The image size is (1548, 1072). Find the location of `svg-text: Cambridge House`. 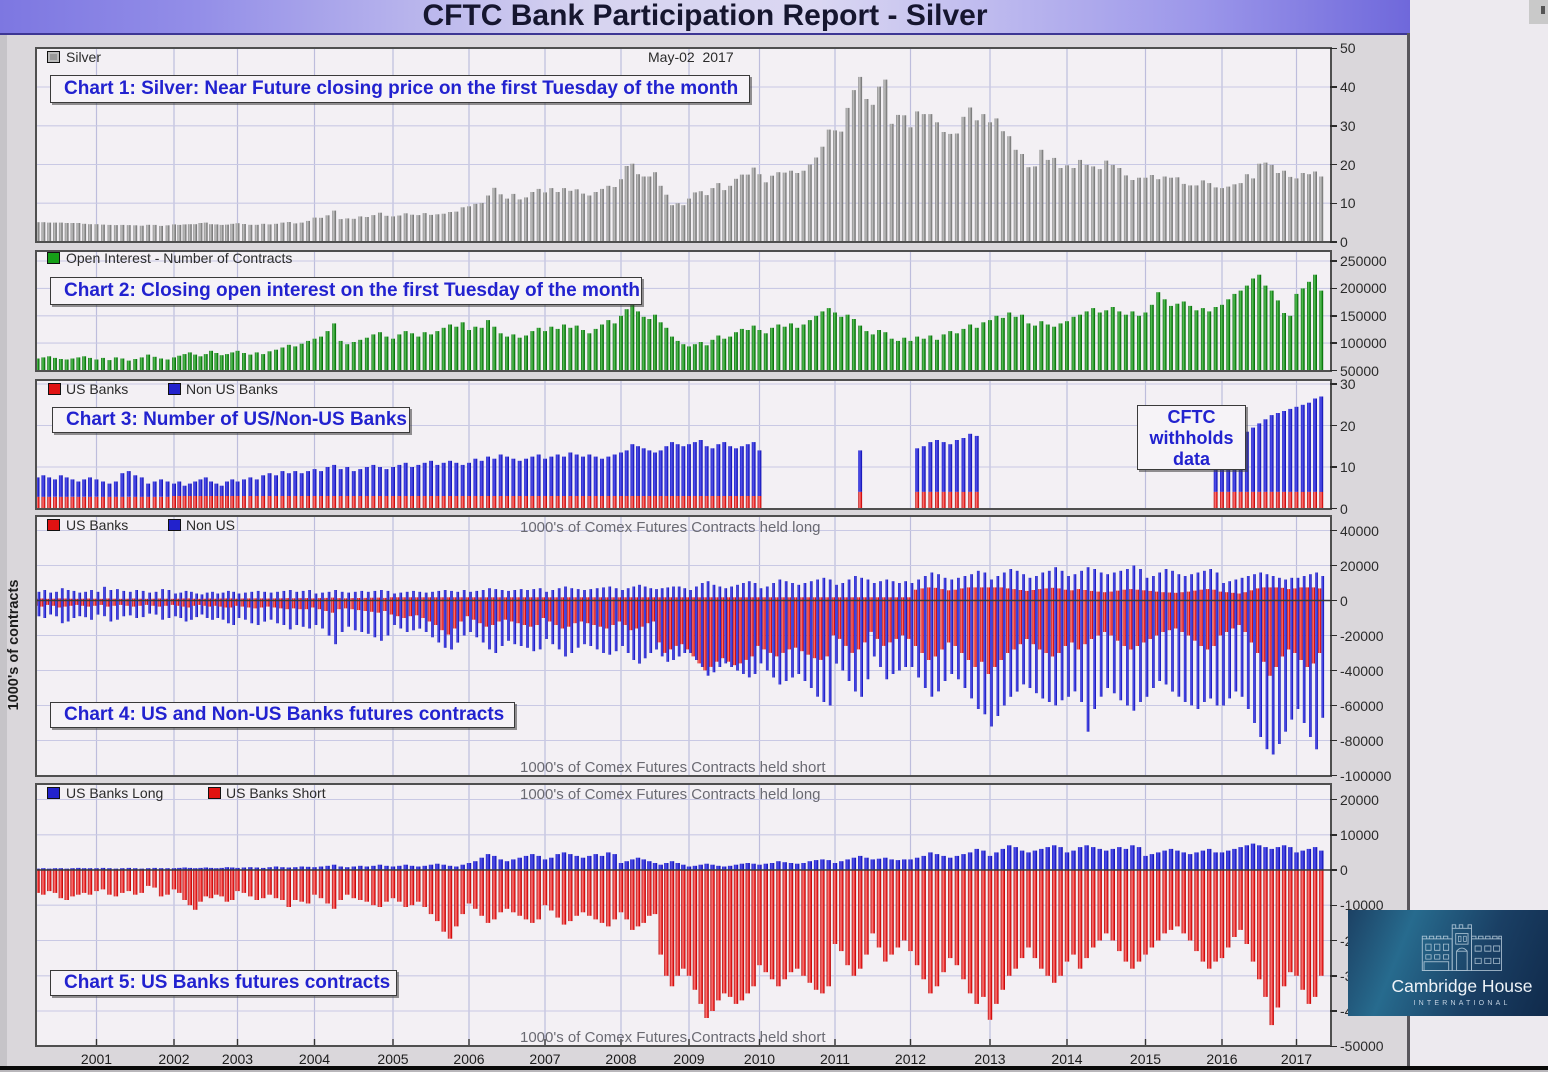

svg-text: Cambridge House is located at coordinates (1461, 986).